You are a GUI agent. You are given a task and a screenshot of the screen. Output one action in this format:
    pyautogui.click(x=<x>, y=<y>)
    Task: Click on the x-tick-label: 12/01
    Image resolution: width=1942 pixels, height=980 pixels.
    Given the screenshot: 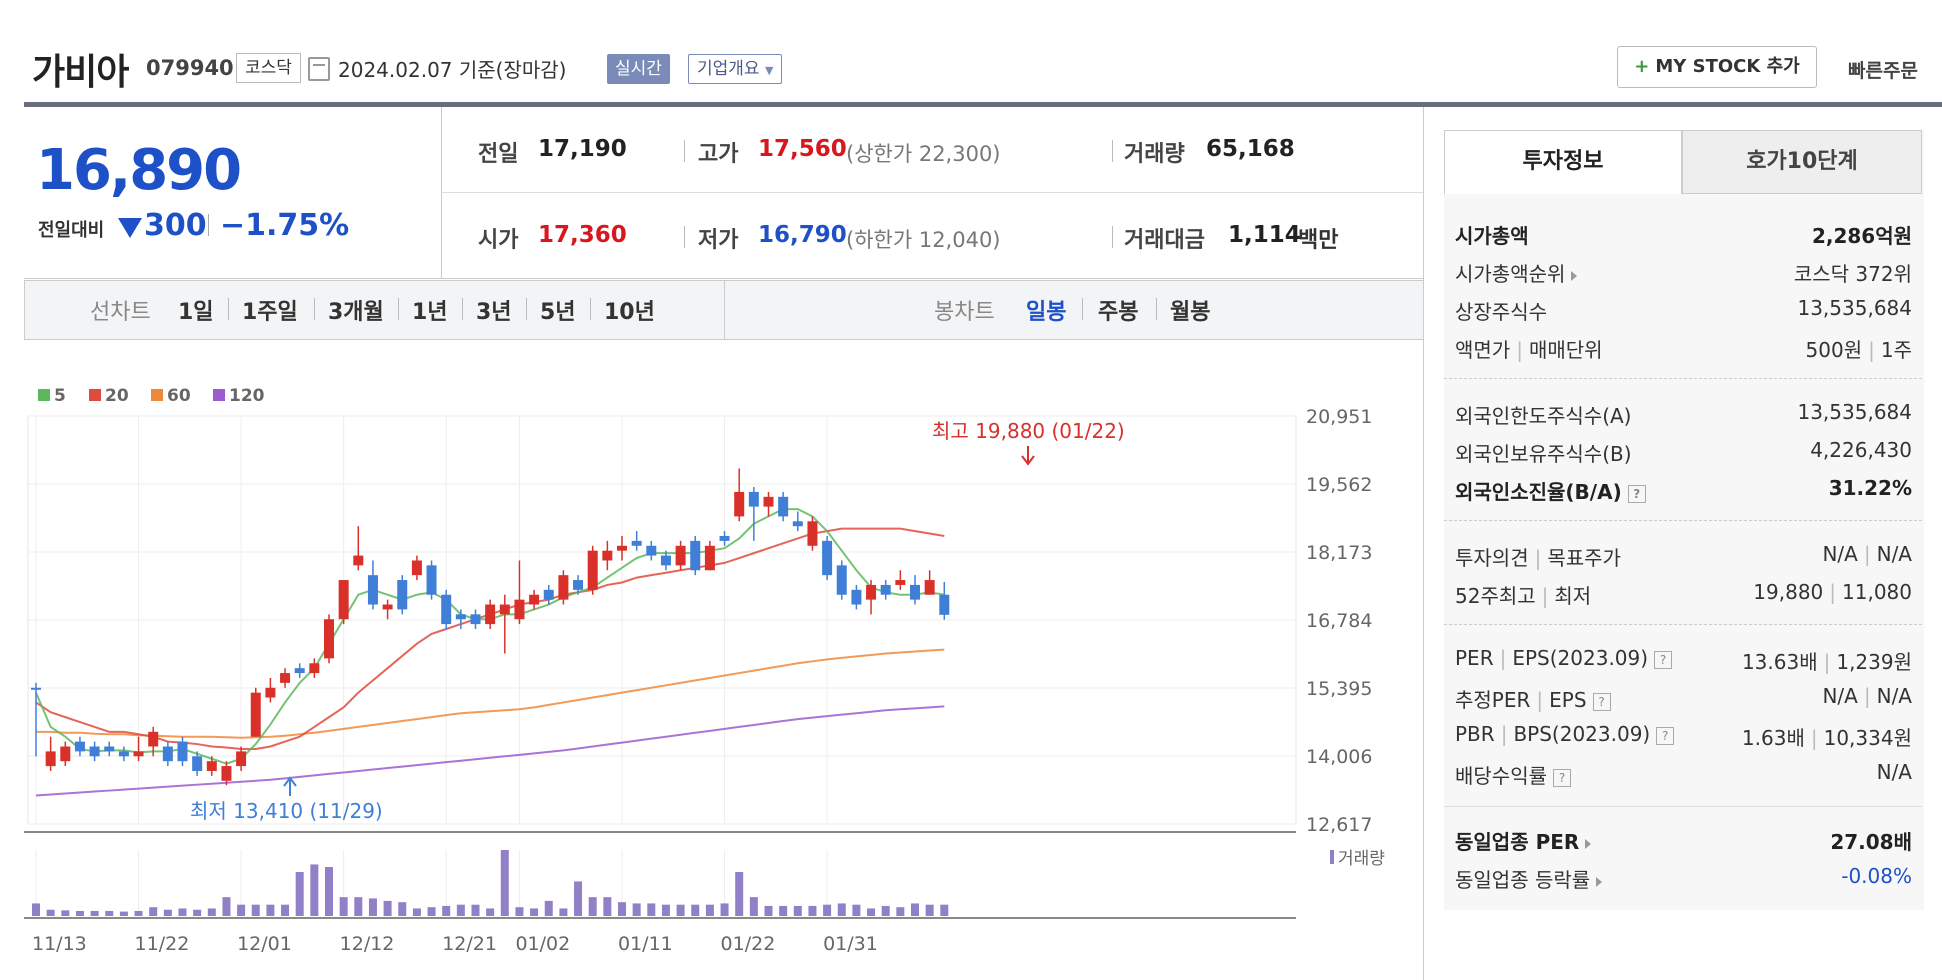 What is the action you would take?
    pyautogui.click(x=264, y=944)
    